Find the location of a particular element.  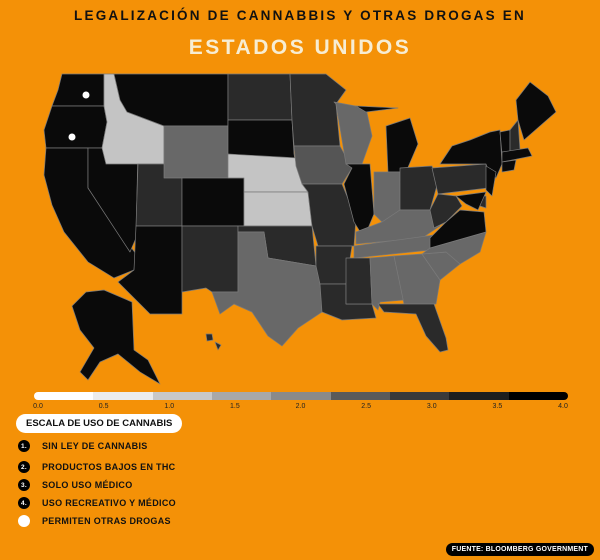

legend-item-2: 2. PRODUCTOS BAJOS EN THC is located at coordinates (96, 467).